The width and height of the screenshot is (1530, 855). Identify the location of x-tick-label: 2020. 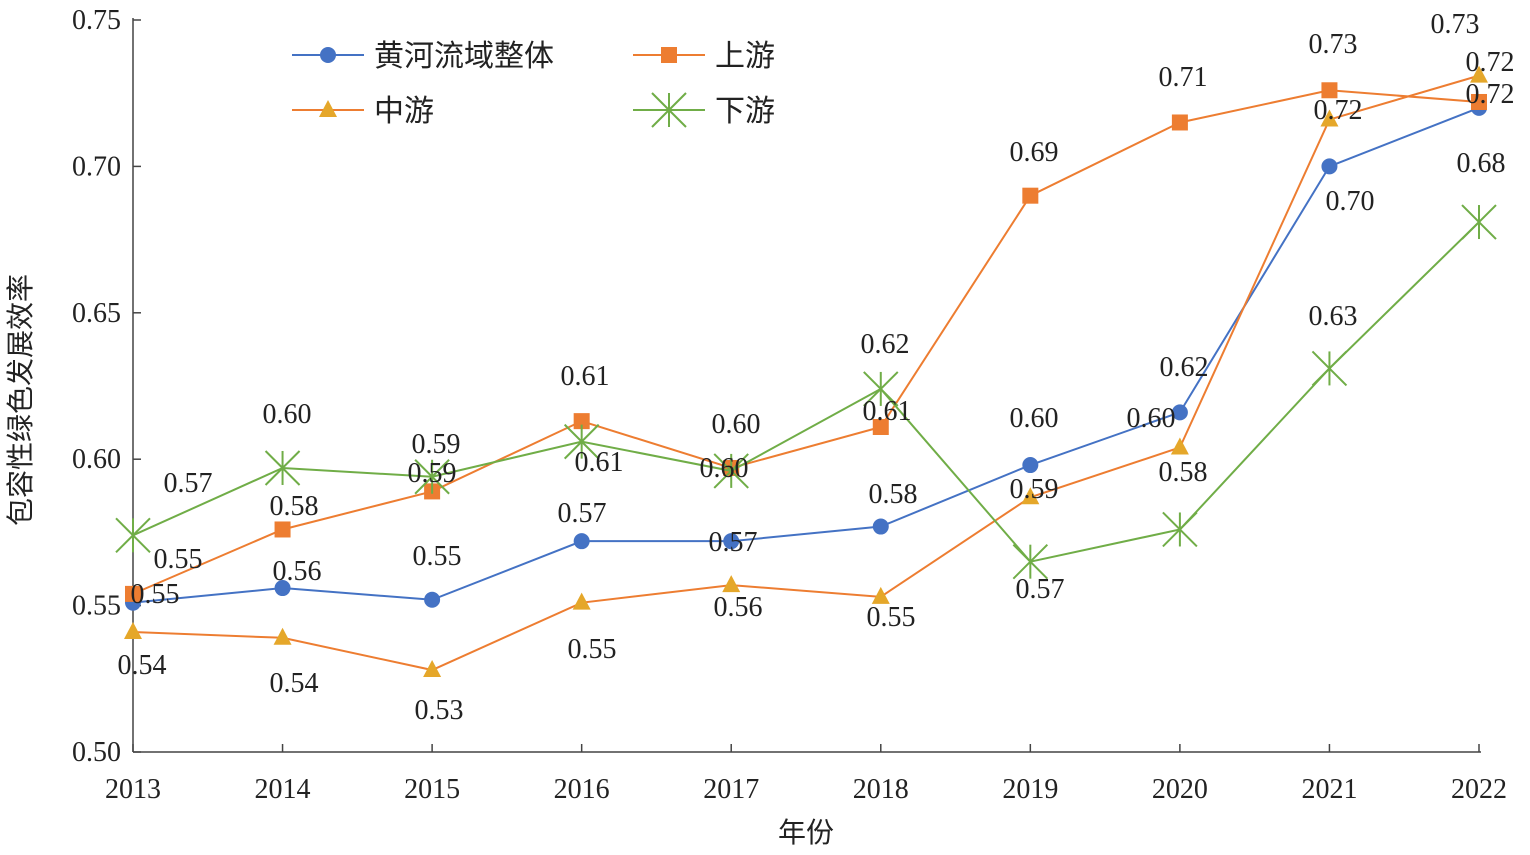
(1180, 789).